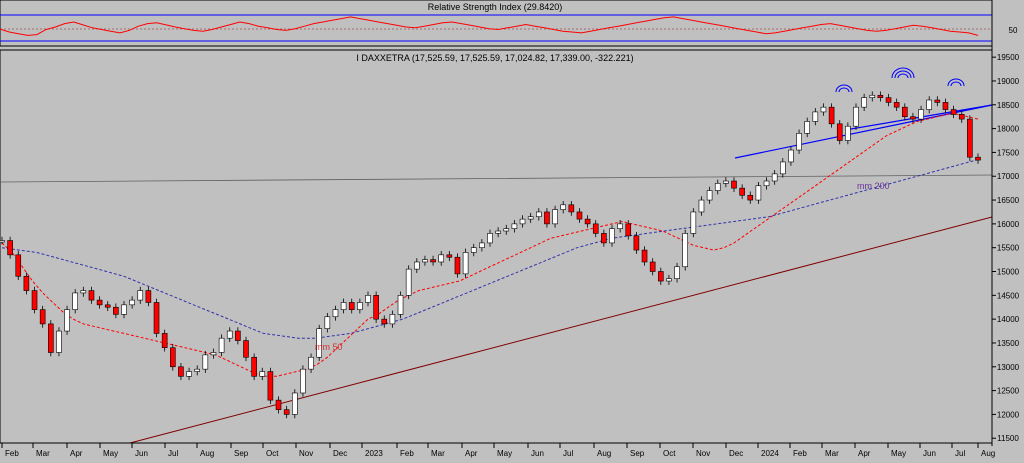 This screenshot has height=463, width=1024. I want to click on time-tick-label: Jun, so click(929, 453).